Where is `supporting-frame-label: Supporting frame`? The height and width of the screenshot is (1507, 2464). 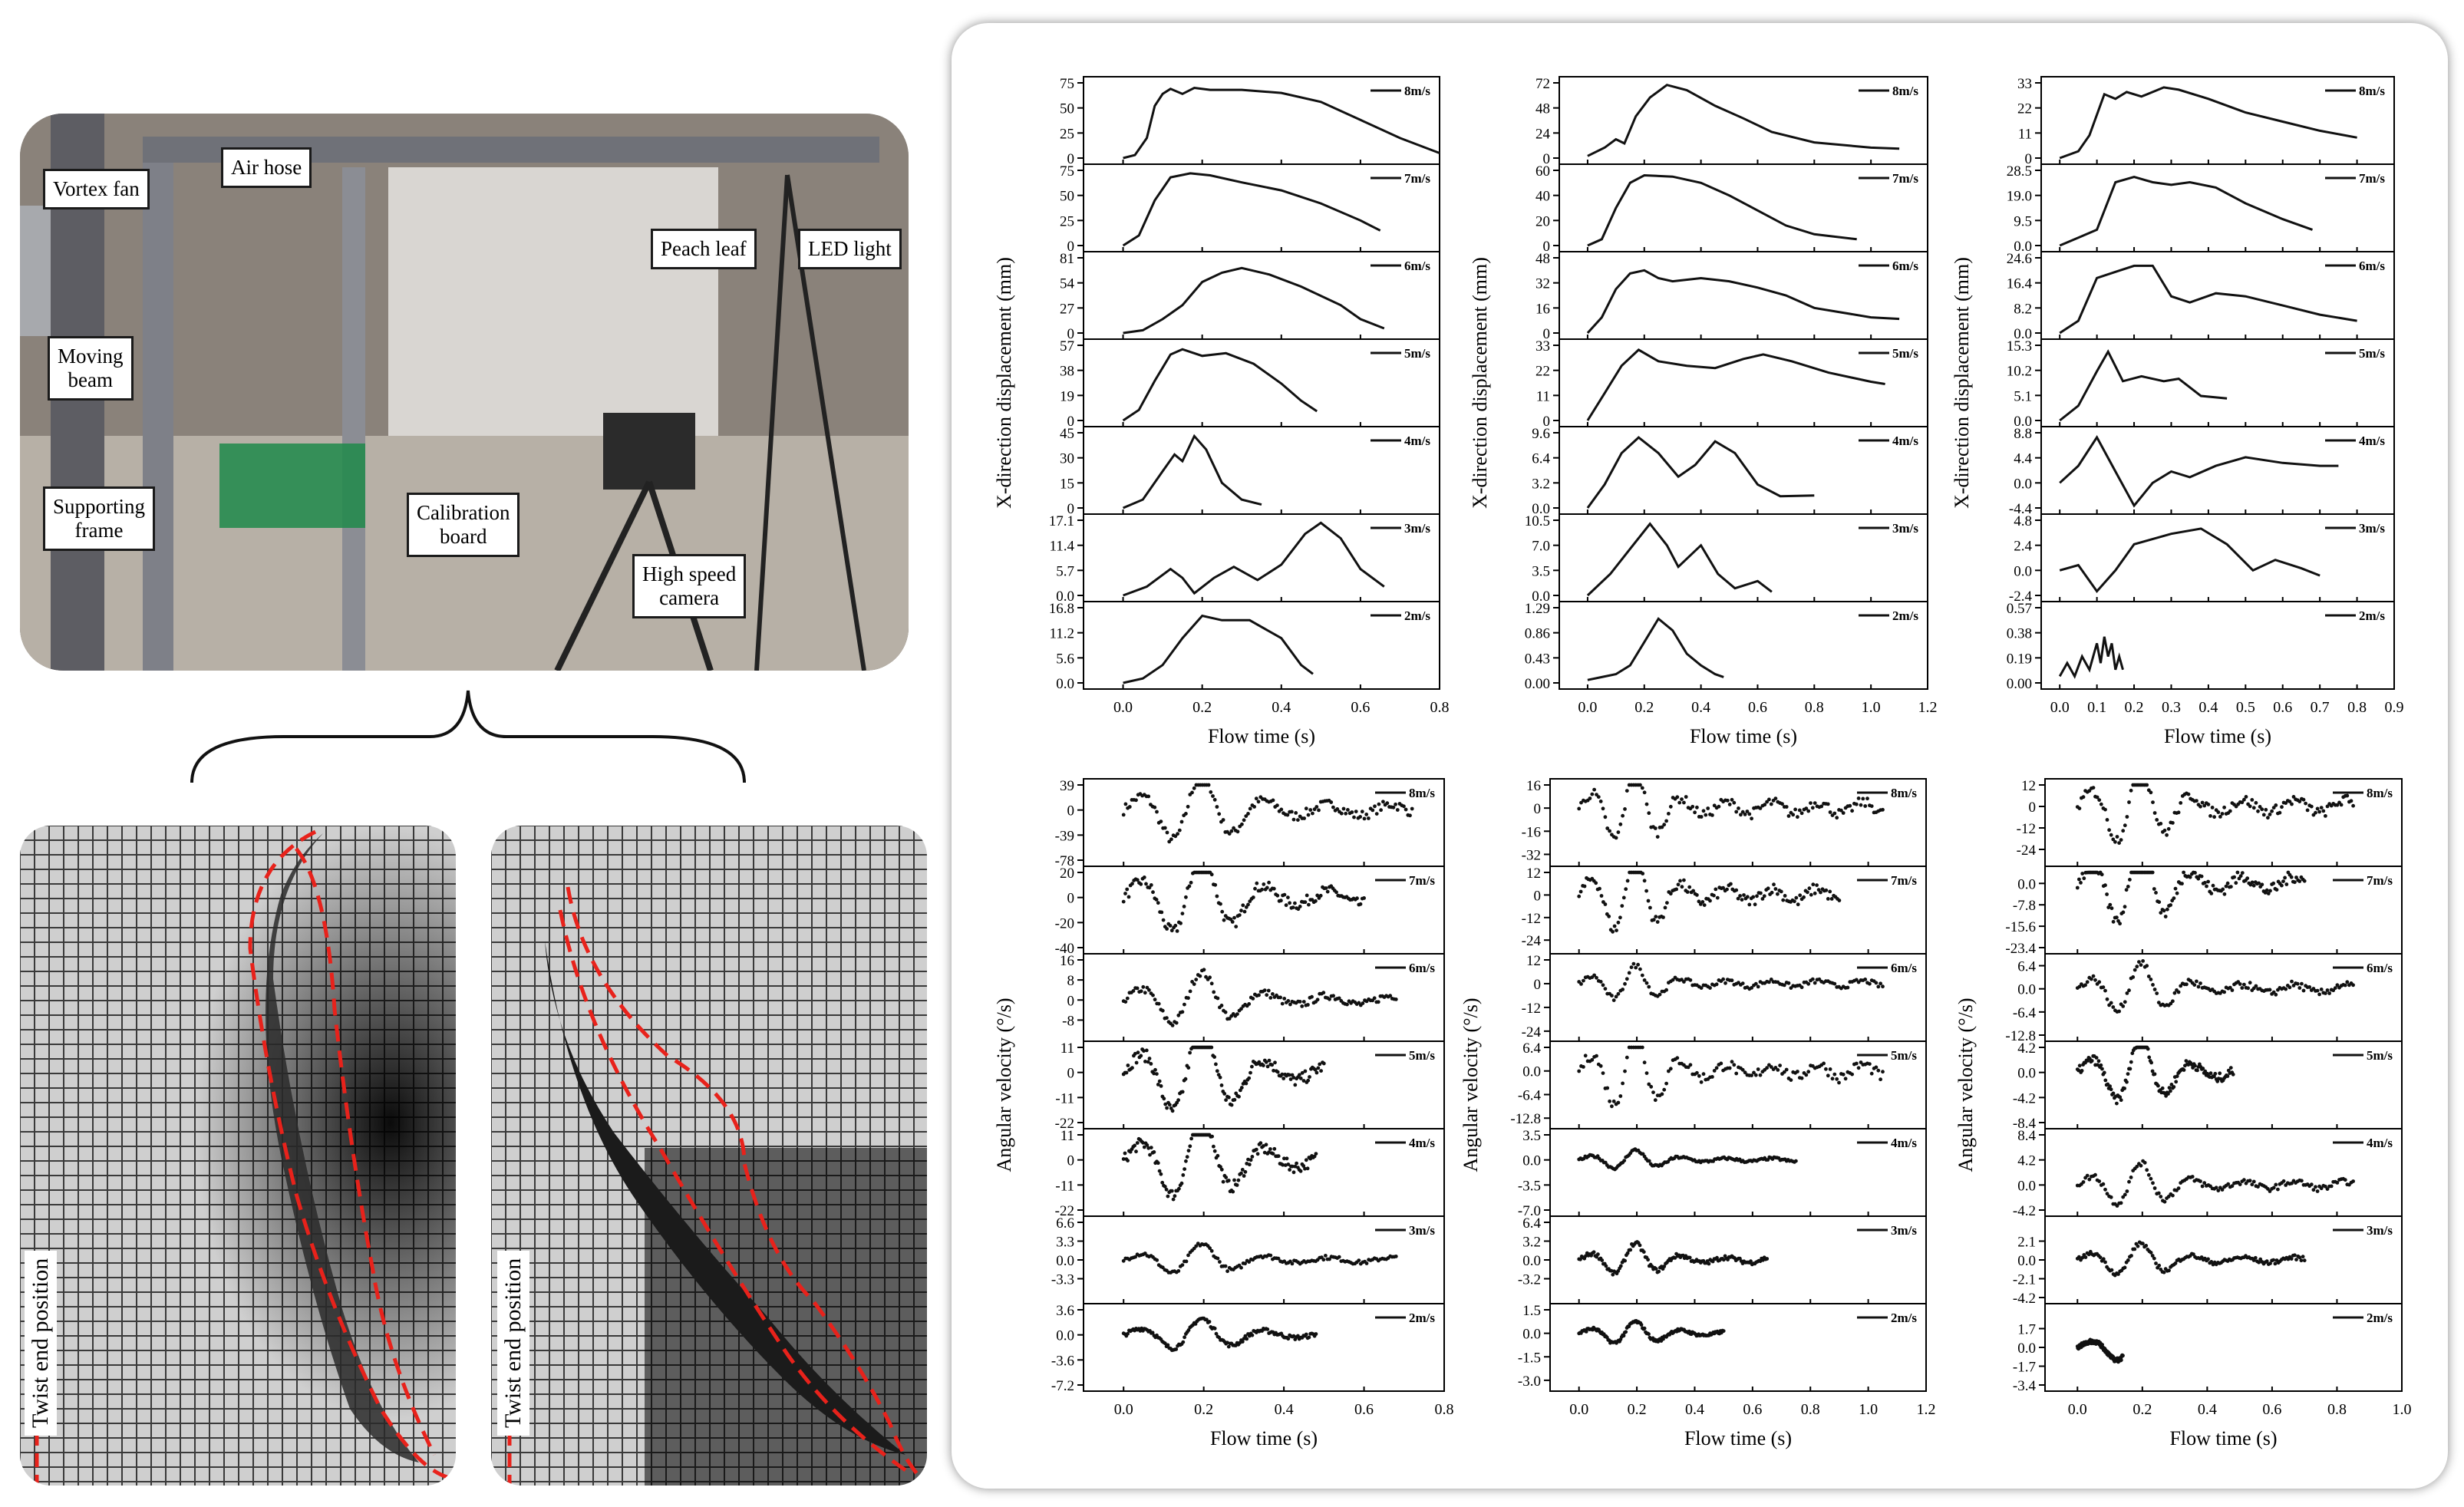 supporting-frame-label: Supporting frame is located at coordinates (100, 519).